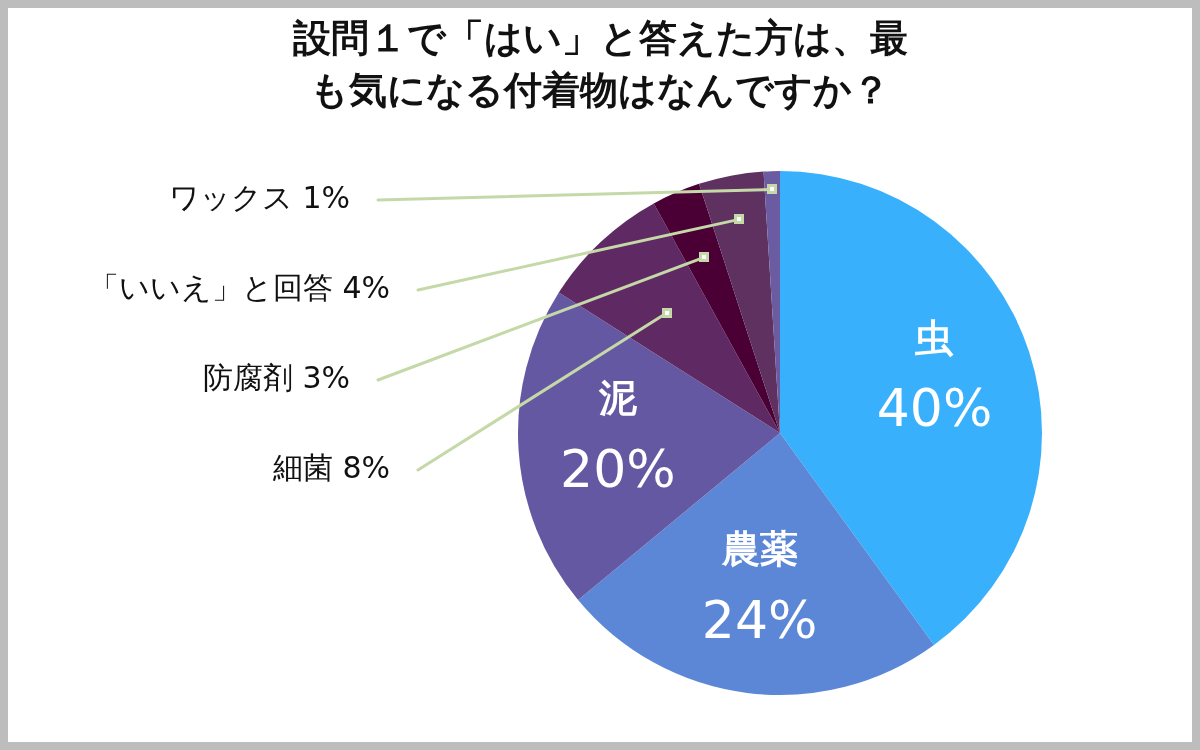 This screenshot has width=1200, height=750. I want to click on slice-label: 「いいえ」と回答 4%, so click(239, 287).